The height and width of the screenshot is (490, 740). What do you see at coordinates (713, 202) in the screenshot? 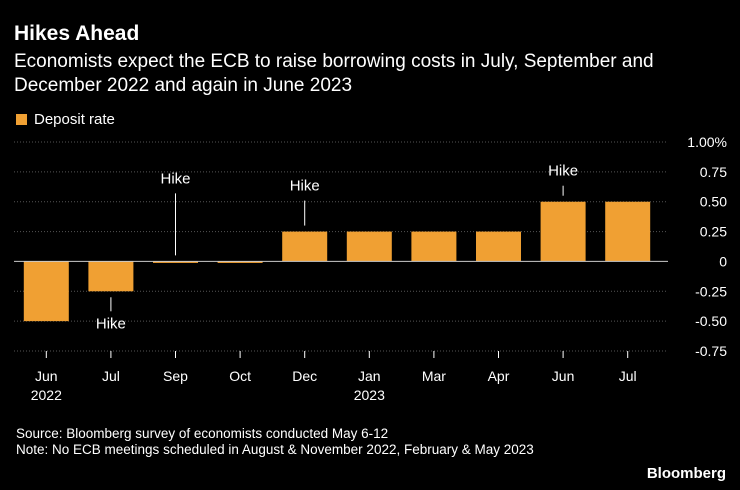
I see `y-tick-label: 0.50` at bounding box center [713, 202].